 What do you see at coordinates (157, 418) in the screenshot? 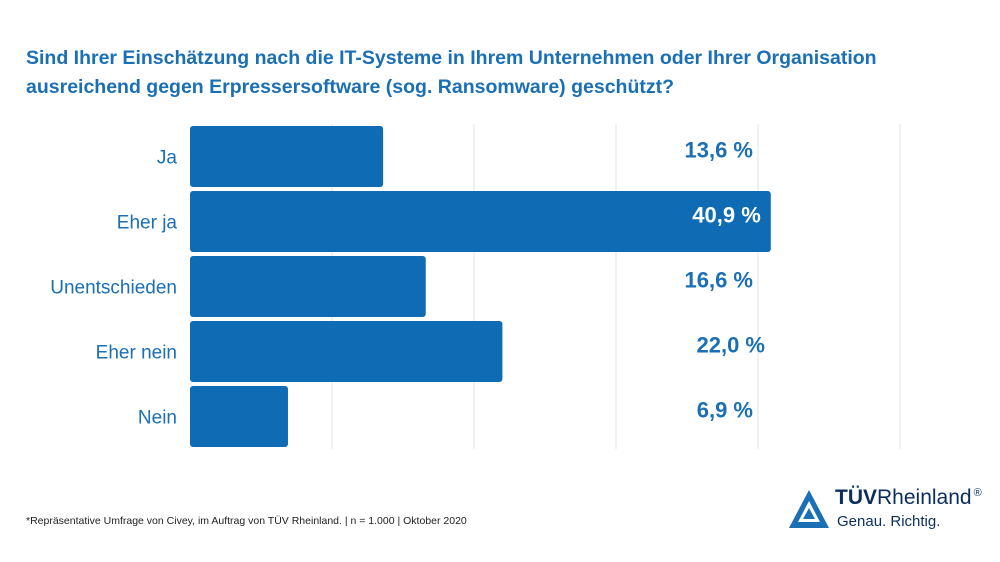
I see `category-label-4: Nein` at bounding box center [157, 418].